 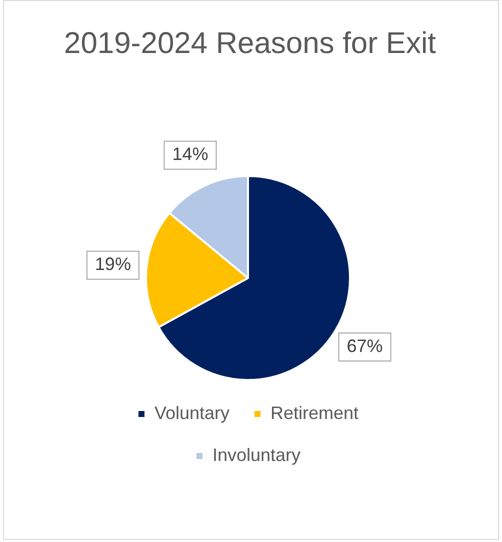 What do you see at coordinates (364, 346) in the screenshot?
I see `data-label: 67%` at bounding box center [364, 346].